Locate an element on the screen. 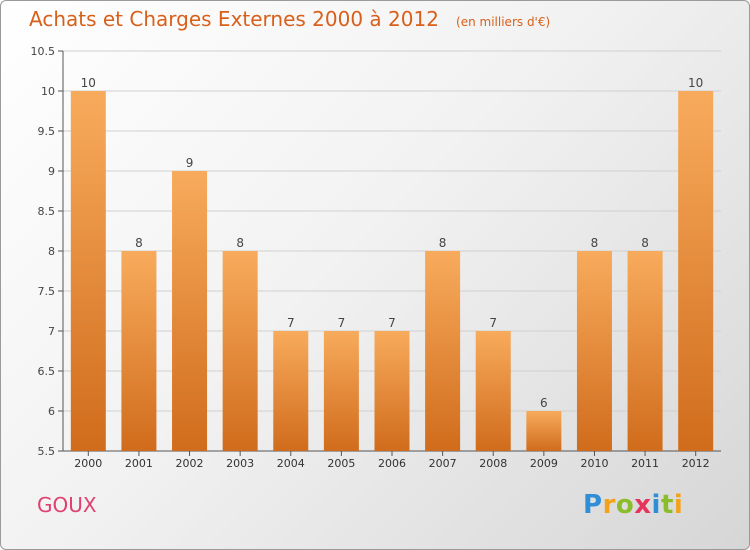 This screenshot has width=750, height=550. x-tick-label: 2000 is located at coordinates (88, 463).